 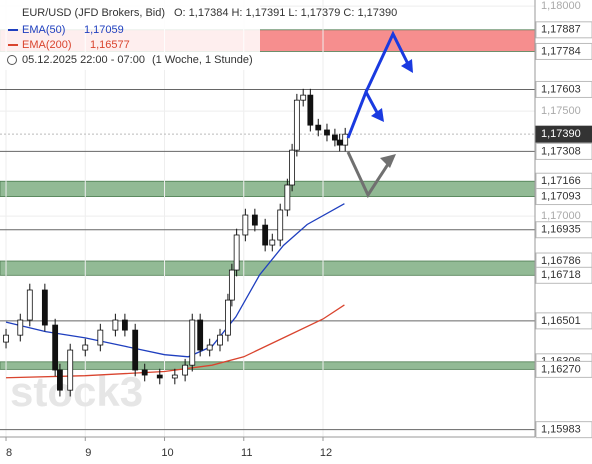 I want to click on ema-line, so click(x=175, y=341).